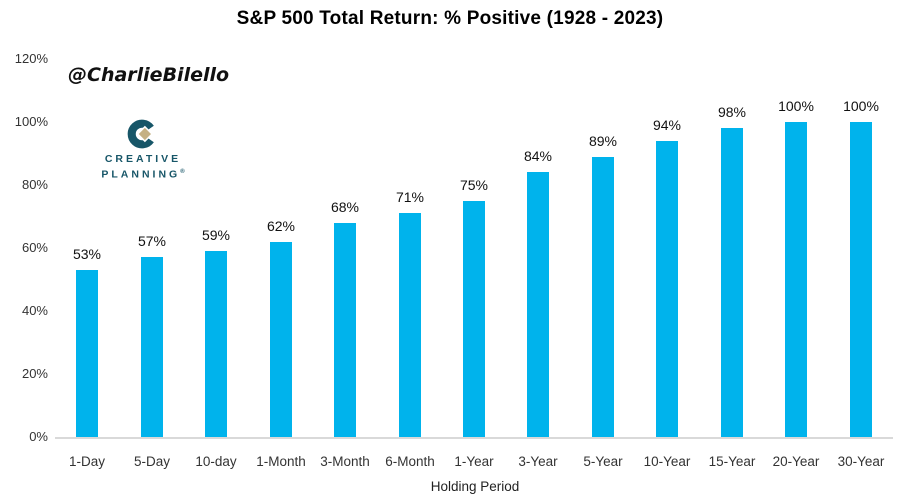 Image resolution: width=900 pixels, height=500 pixels. What do you see at coordinates (474, 185) in the screenshot?
I see `bar-value-label: 75%` at bounding box center [474, 185].